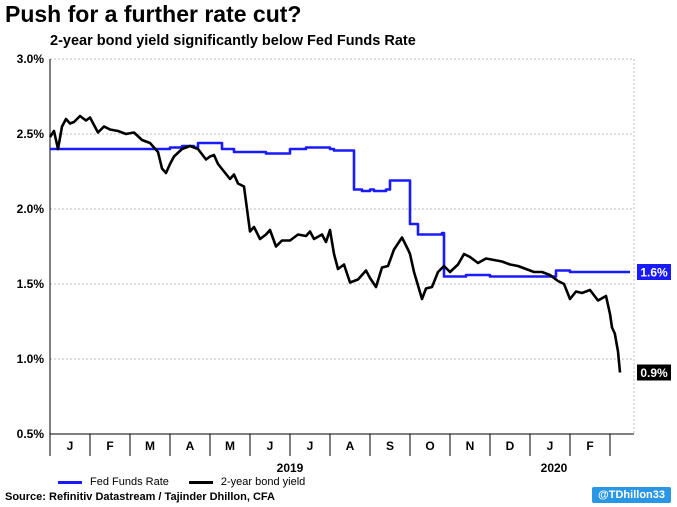  What do you see at coordinates (631, 495) in the screenshot?
I see `twitter-handle-badge: @TDhillon33` at bounding box center [631, 495].